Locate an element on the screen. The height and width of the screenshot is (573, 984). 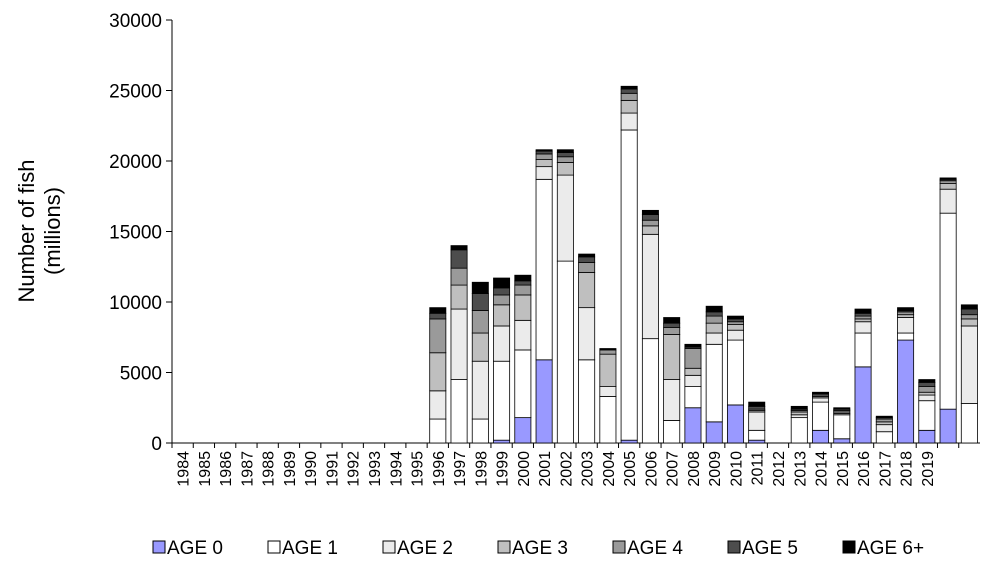
x-tick-label: 1990 is located at coordinates (311, 469).